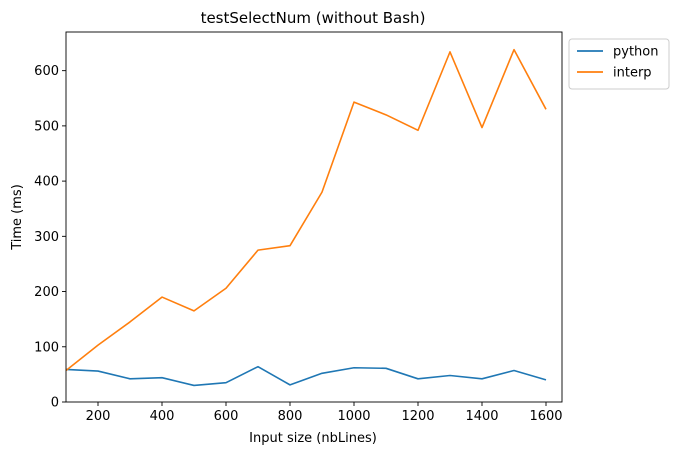  Describe the element at coordinates (55, 403) in the screenshot. I see `y-tick-label: 0` at that location.